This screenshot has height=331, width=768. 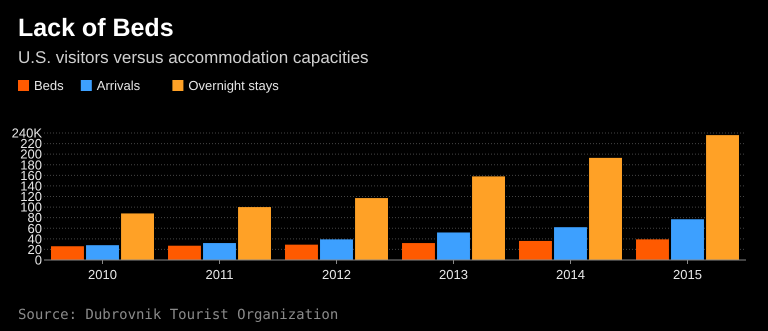 What do you see at coordinates (570, 274) in the screenshot?
I see `x-tick-label: 2014` at bounding box center [570, 274].